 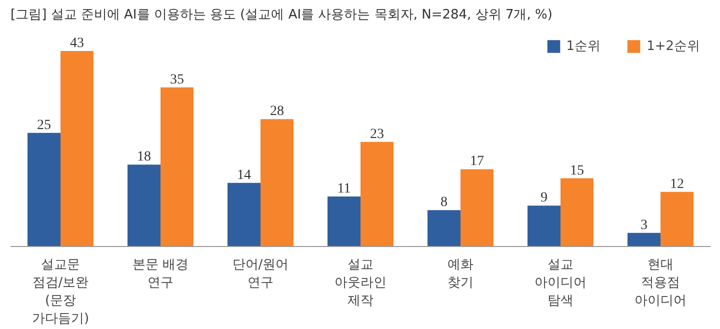 What do you see at coordinates (560, 283) in the screenshot?
I see `x-tick-label: 설교 아이디어 탐색` at bounding box center [560, 283].